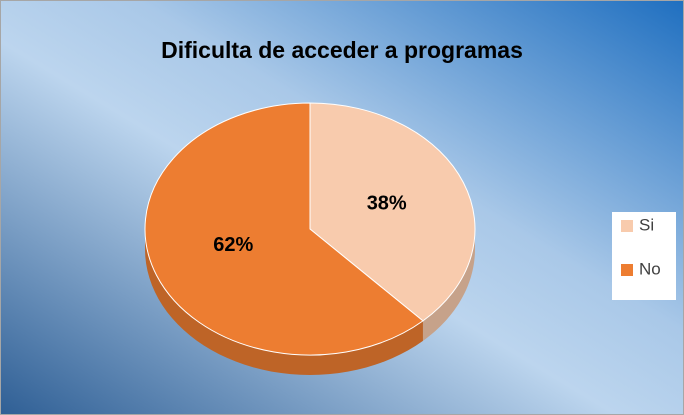 The height and width of the screenshot is (415, 684). I want to click on data-label: 62%, so click(233, 245).